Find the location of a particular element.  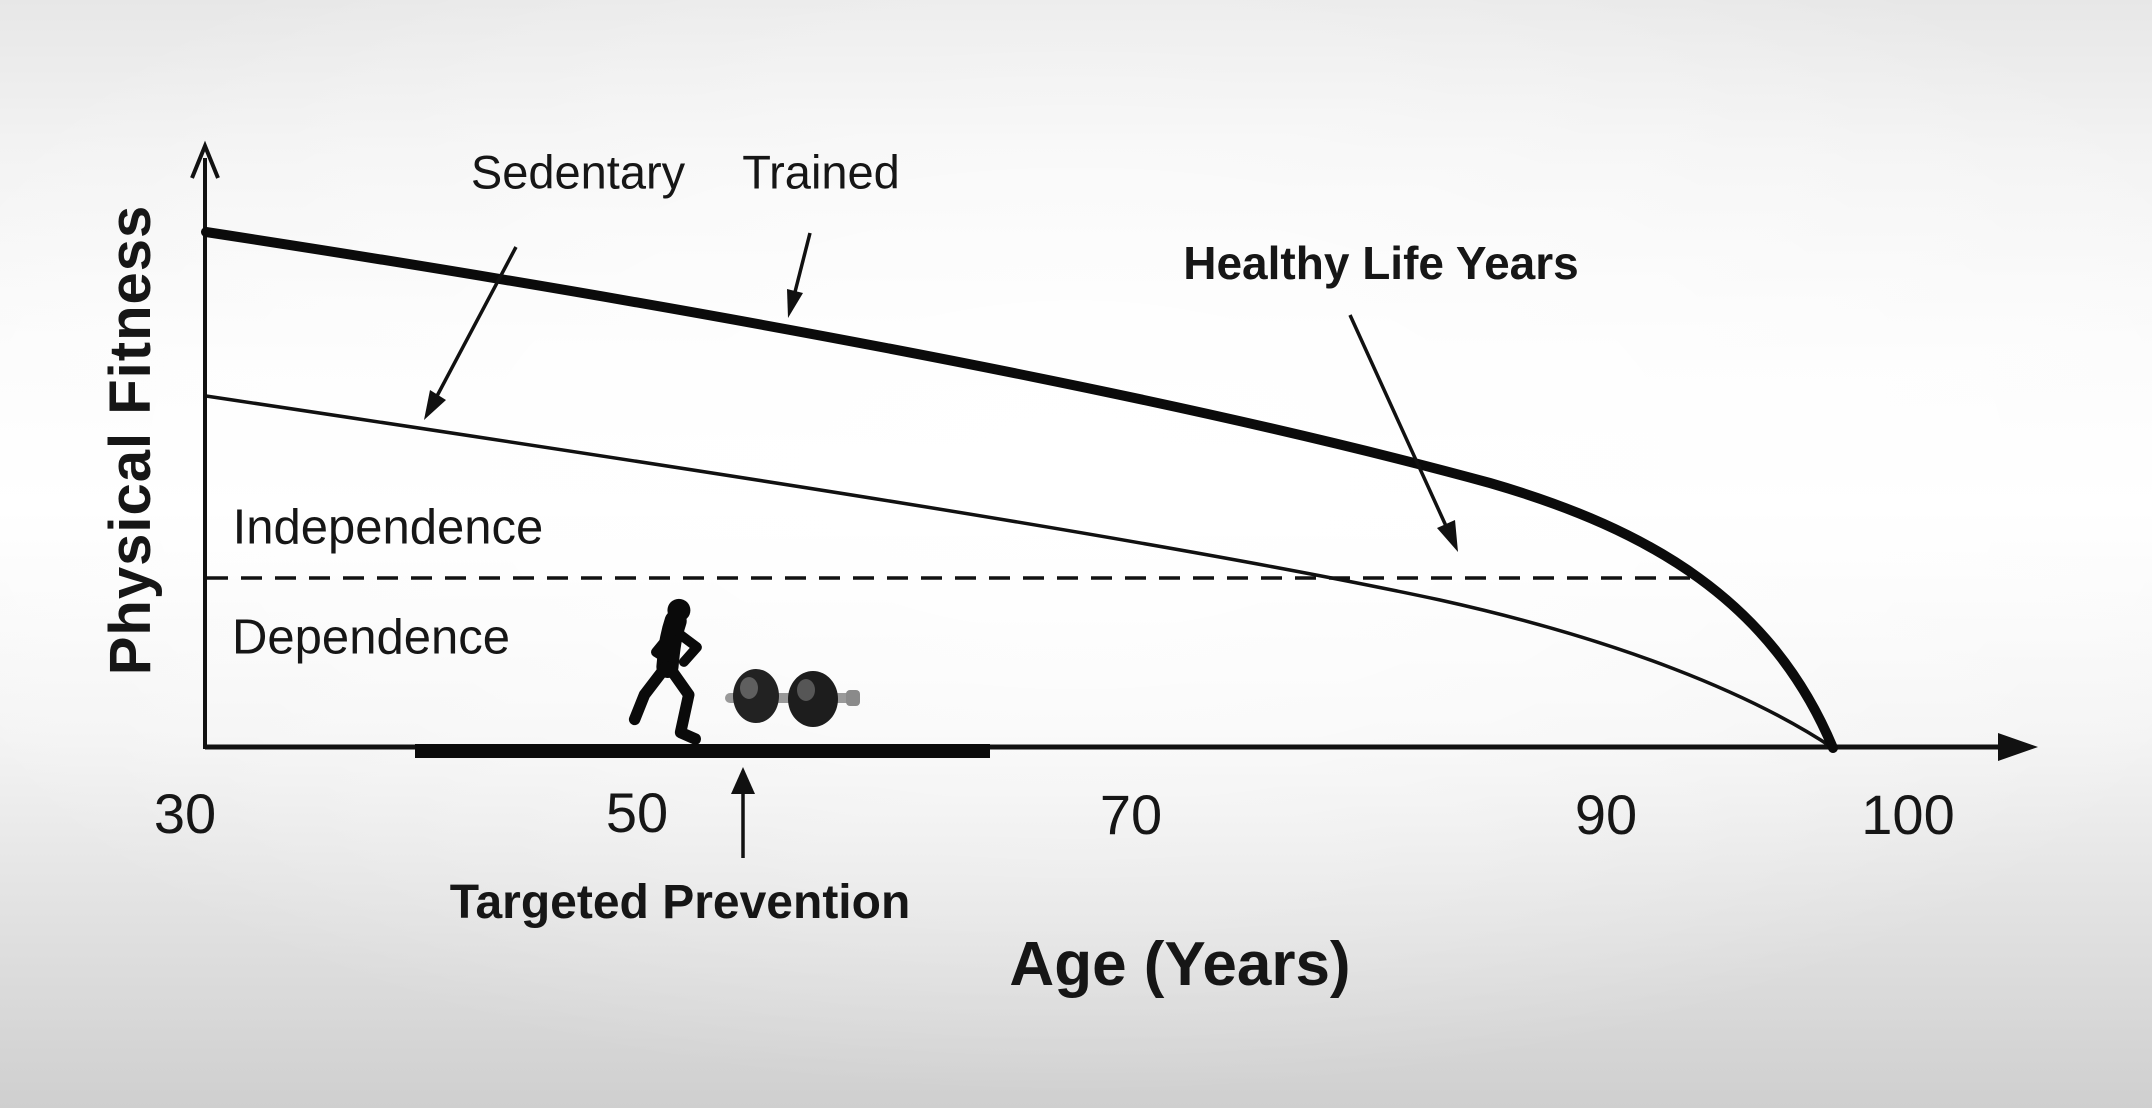

x-tick-50: 50 is located at coordinates (637, 812).